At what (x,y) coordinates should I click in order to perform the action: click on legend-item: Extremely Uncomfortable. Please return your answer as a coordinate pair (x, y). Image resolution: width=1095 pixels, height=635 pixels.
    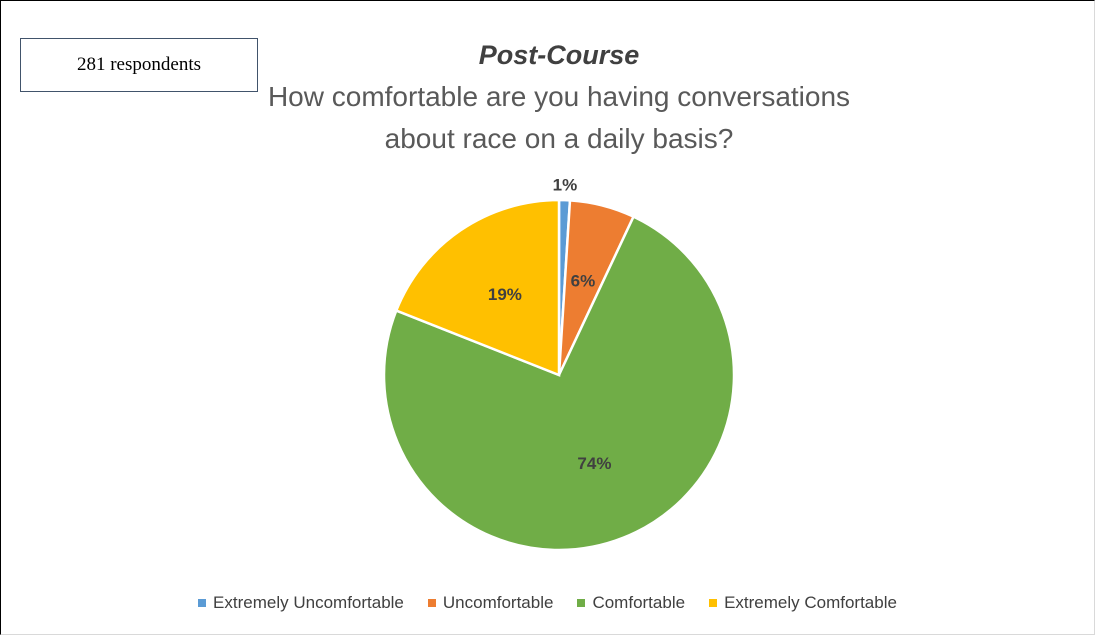
    Looking at the image, I should click on (301, 603).